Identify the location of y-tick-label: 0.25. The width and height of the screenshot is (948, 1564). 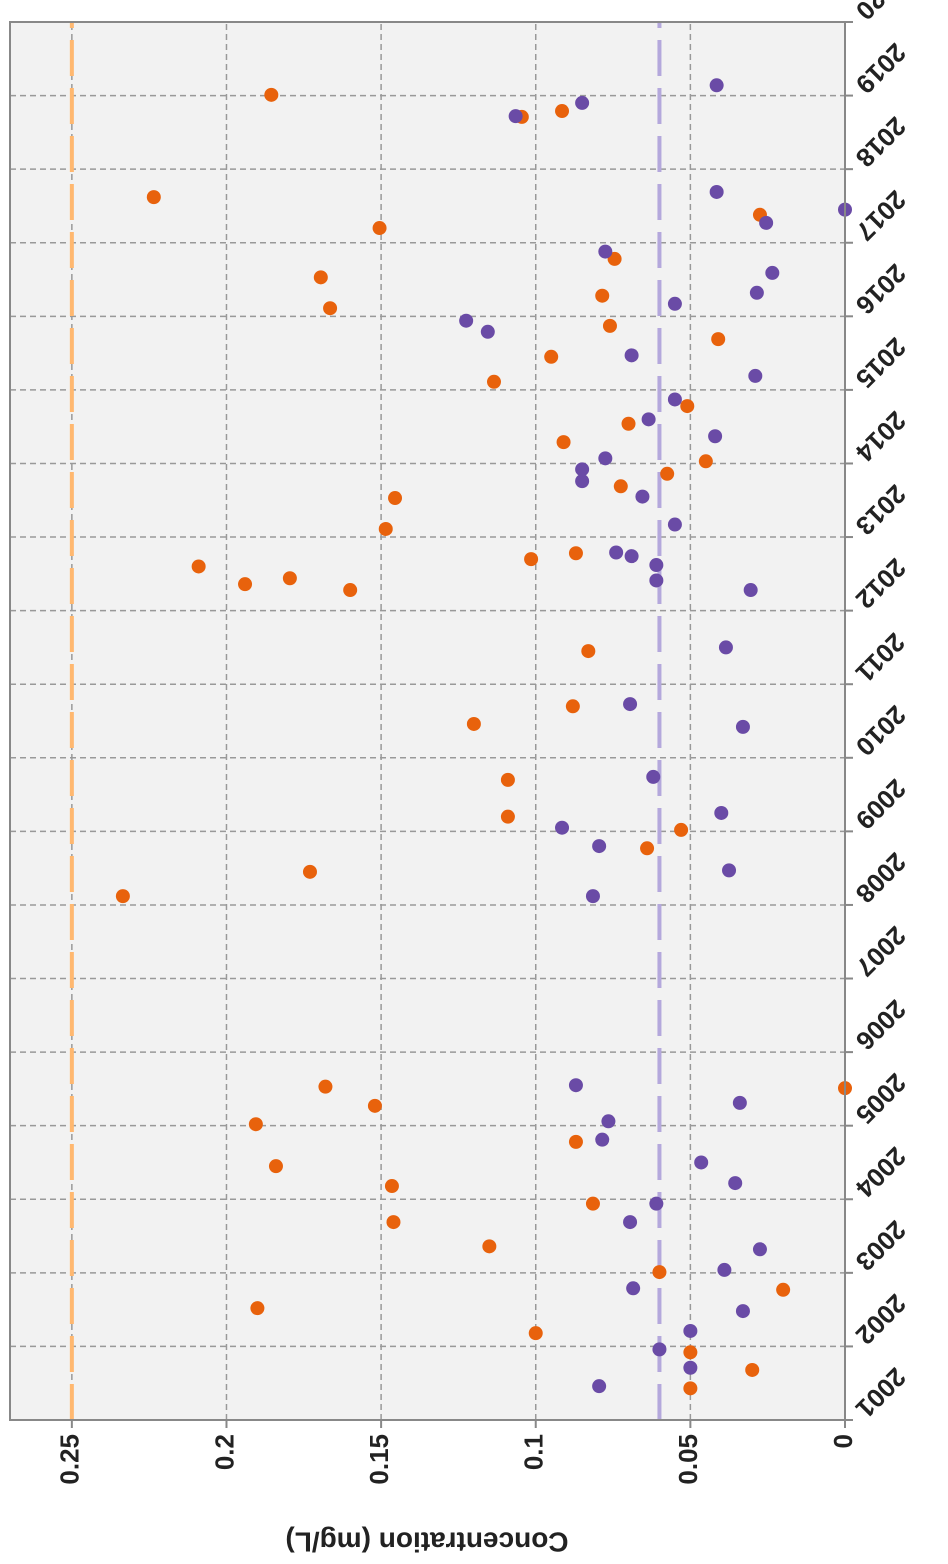
(70, 1459).